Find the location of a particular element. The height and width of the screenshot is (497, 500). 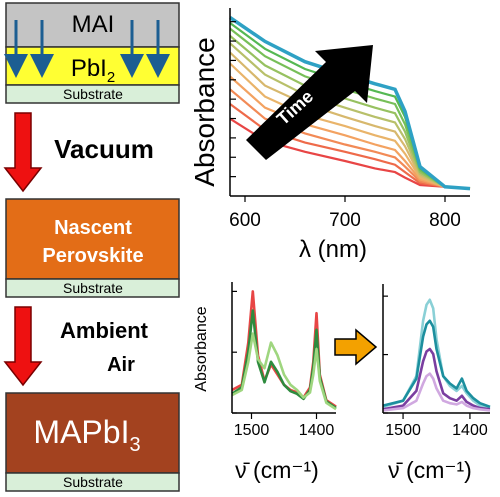

ftir1-x-ticks: 1500 1400 is located at coordinates (284, 426).